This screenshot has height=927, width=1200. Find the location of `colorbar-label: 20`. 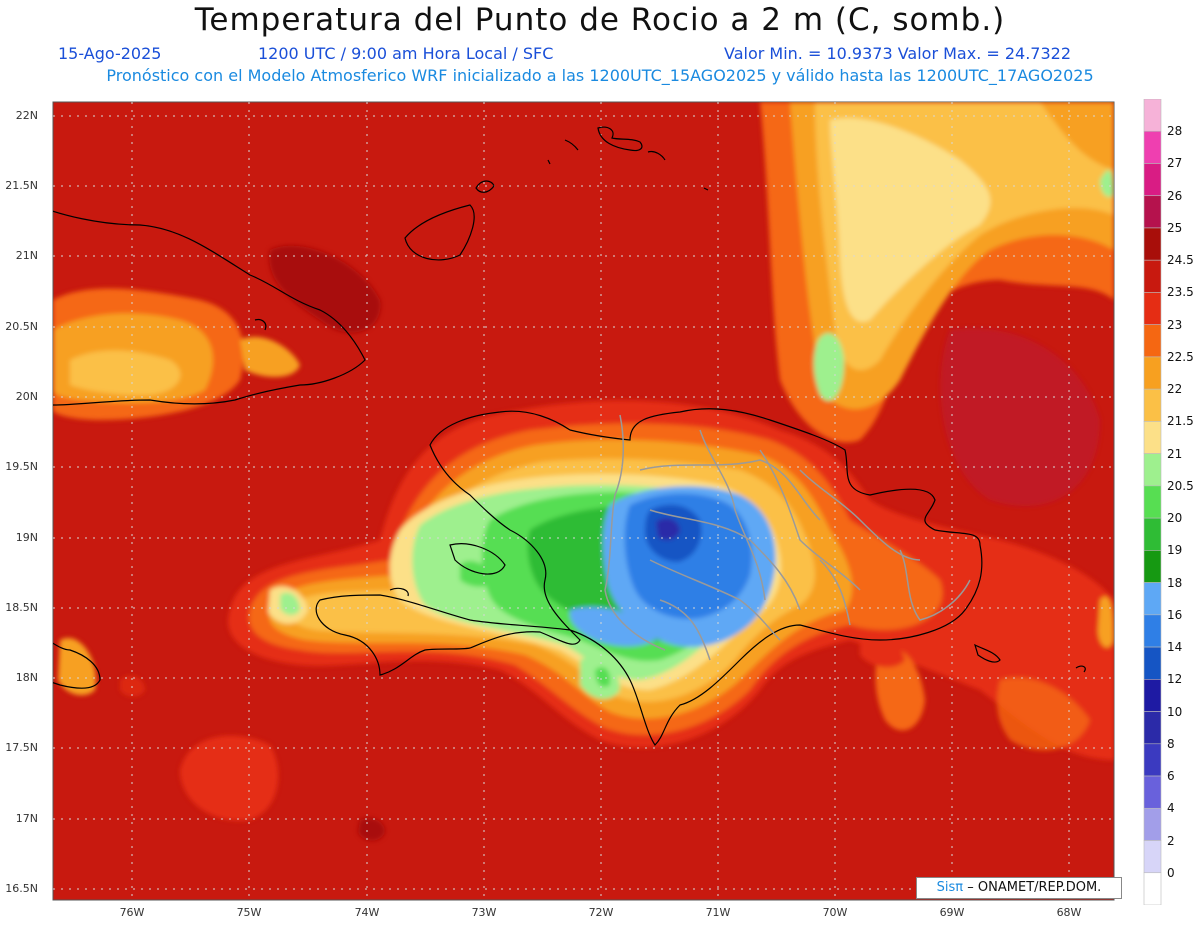

colorbar-label: 20 is located at coordinates (1175, 518).